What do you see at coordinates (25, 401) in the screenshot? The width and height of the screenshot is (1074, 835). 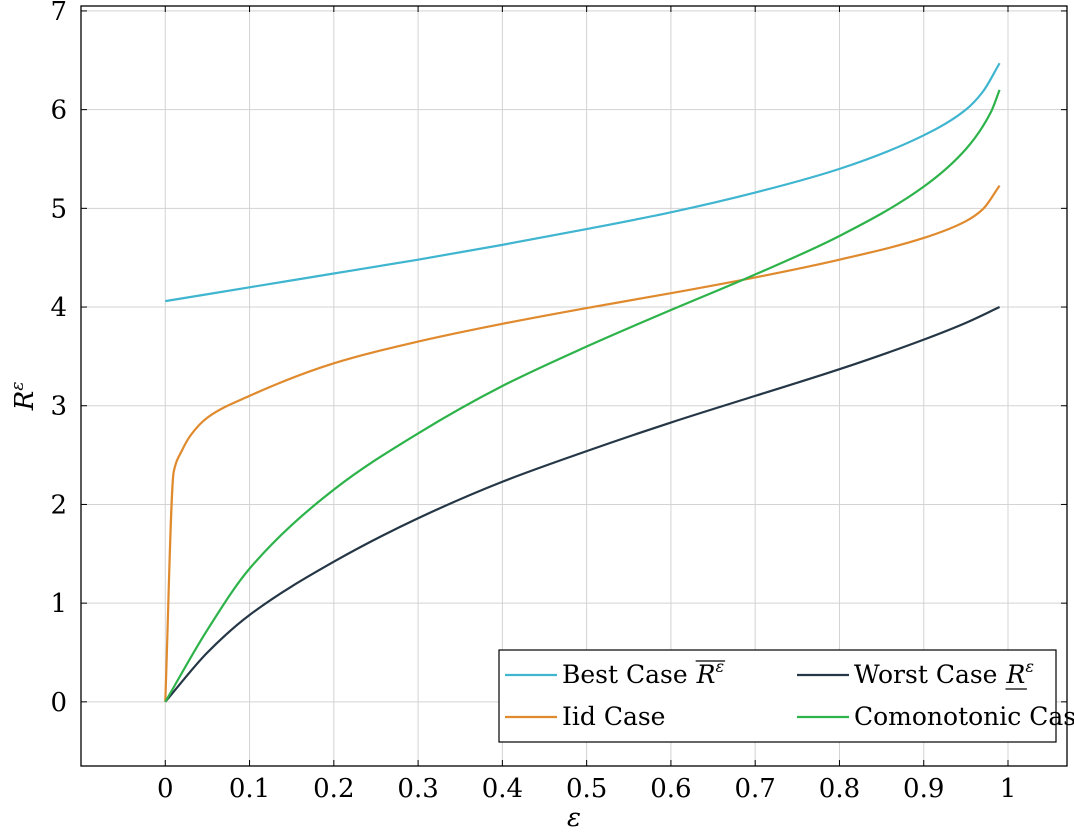 I see `y-axis-label-main: R` at bounding box center [25, 401].